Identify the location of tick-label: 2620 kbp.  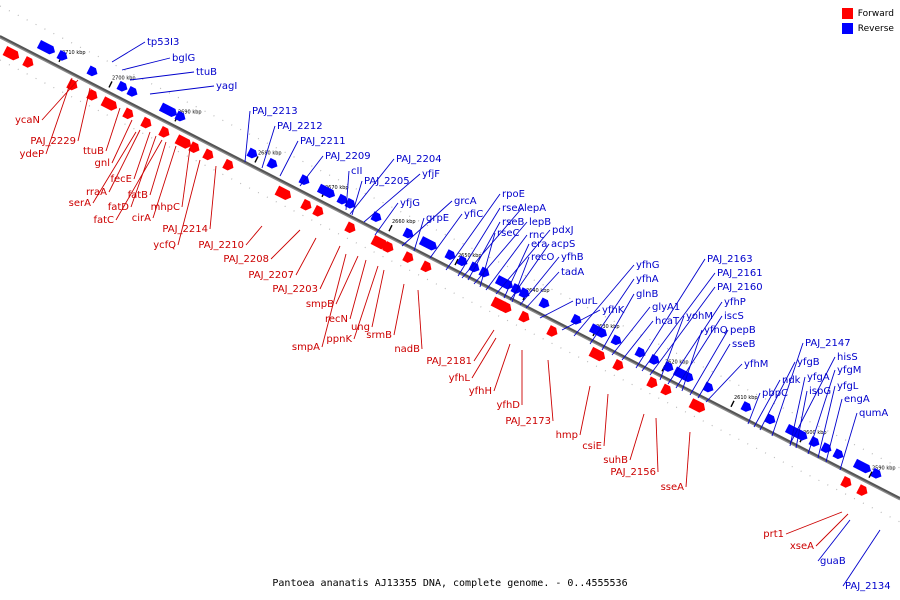
(677, 362).